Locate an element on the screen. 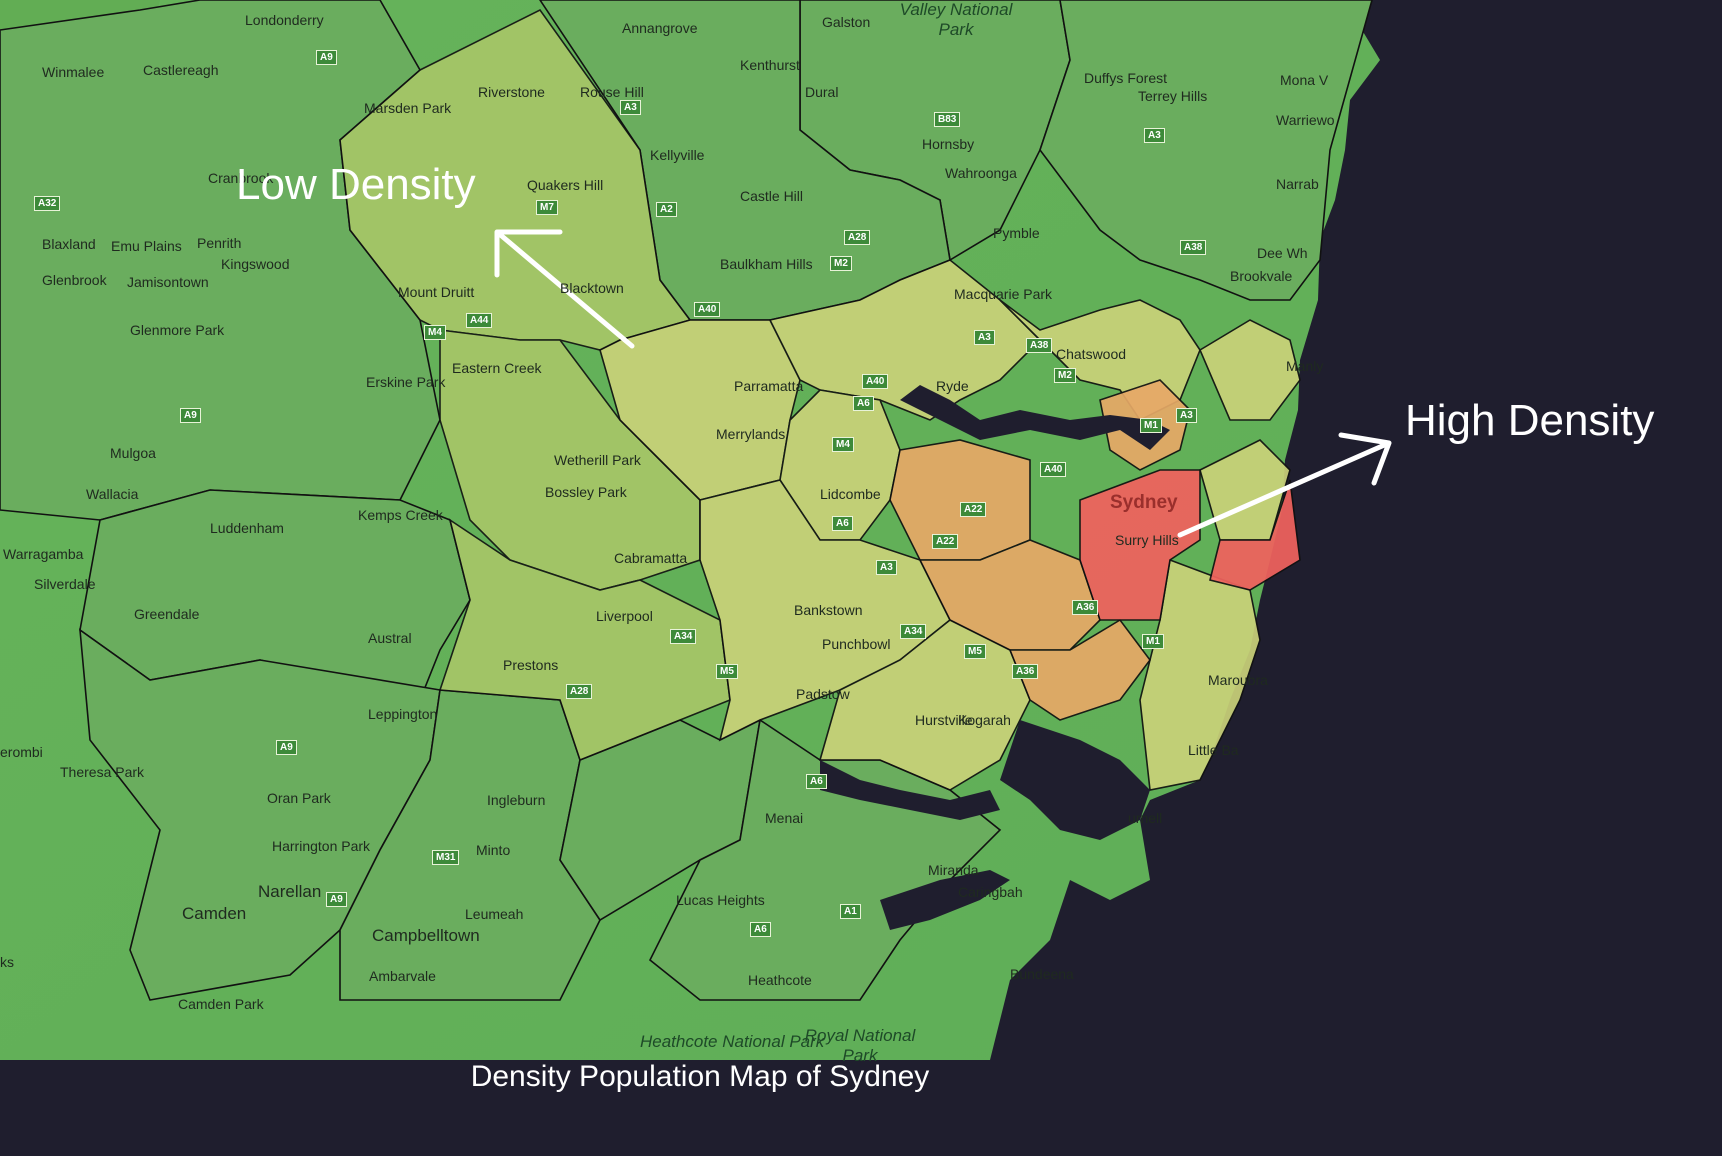 This screenshot has width=1722, height=1156. label-manly: Manly is located at coordinates (1305, 366).